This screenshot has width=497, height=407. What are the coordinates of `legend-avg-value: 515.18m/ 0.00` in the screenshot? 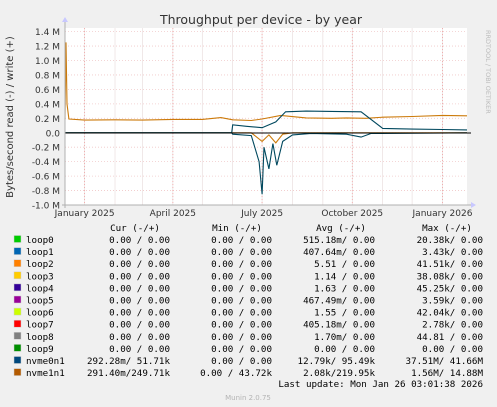 It's located at (339, 240).